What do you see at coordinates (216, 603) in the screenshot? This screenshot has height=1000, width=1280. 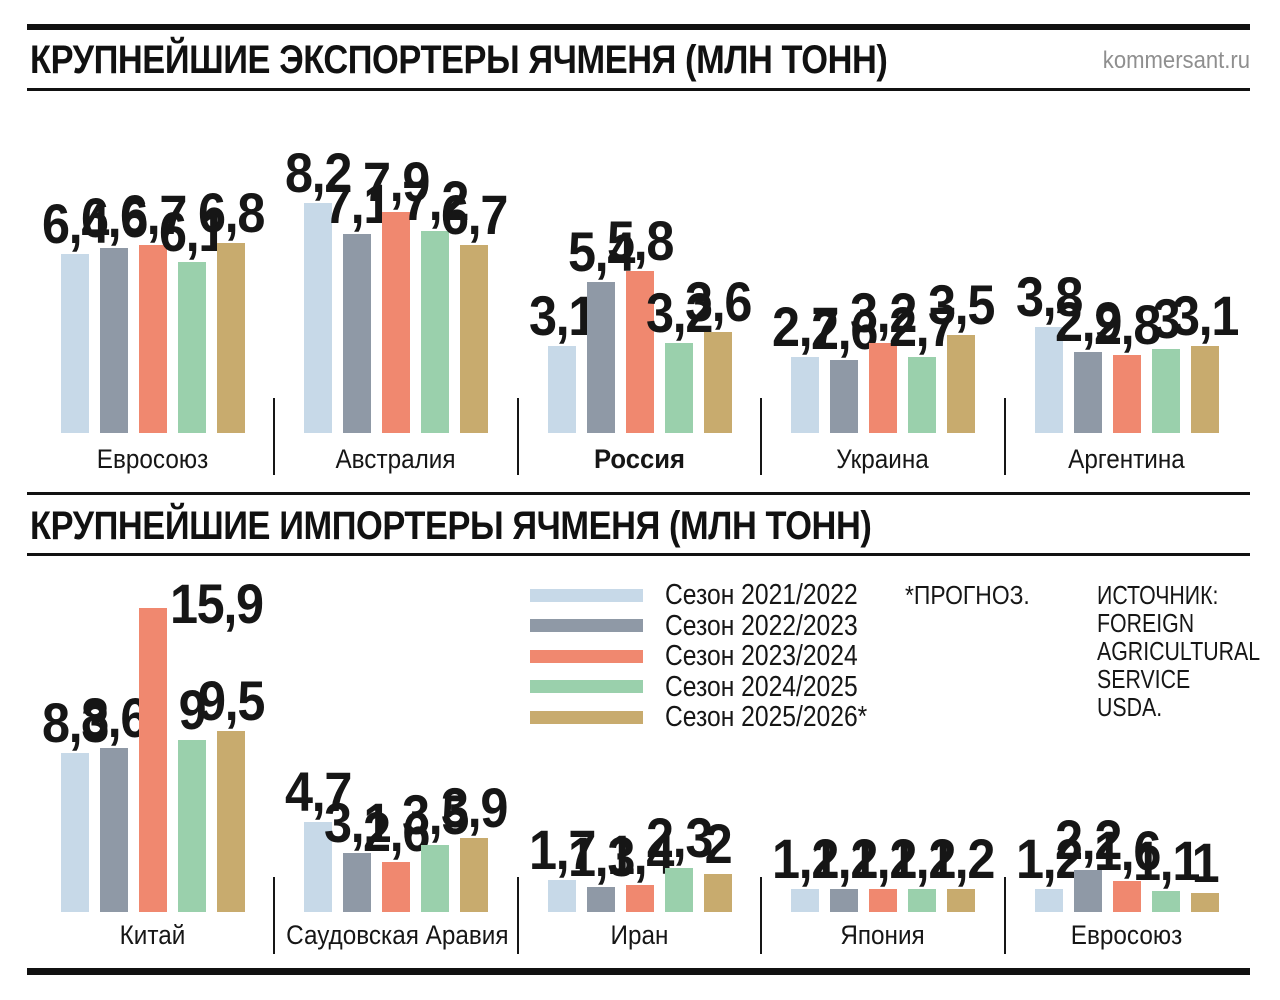 I see `bar-value-label: 15,9` at bounding box center [216, 603].